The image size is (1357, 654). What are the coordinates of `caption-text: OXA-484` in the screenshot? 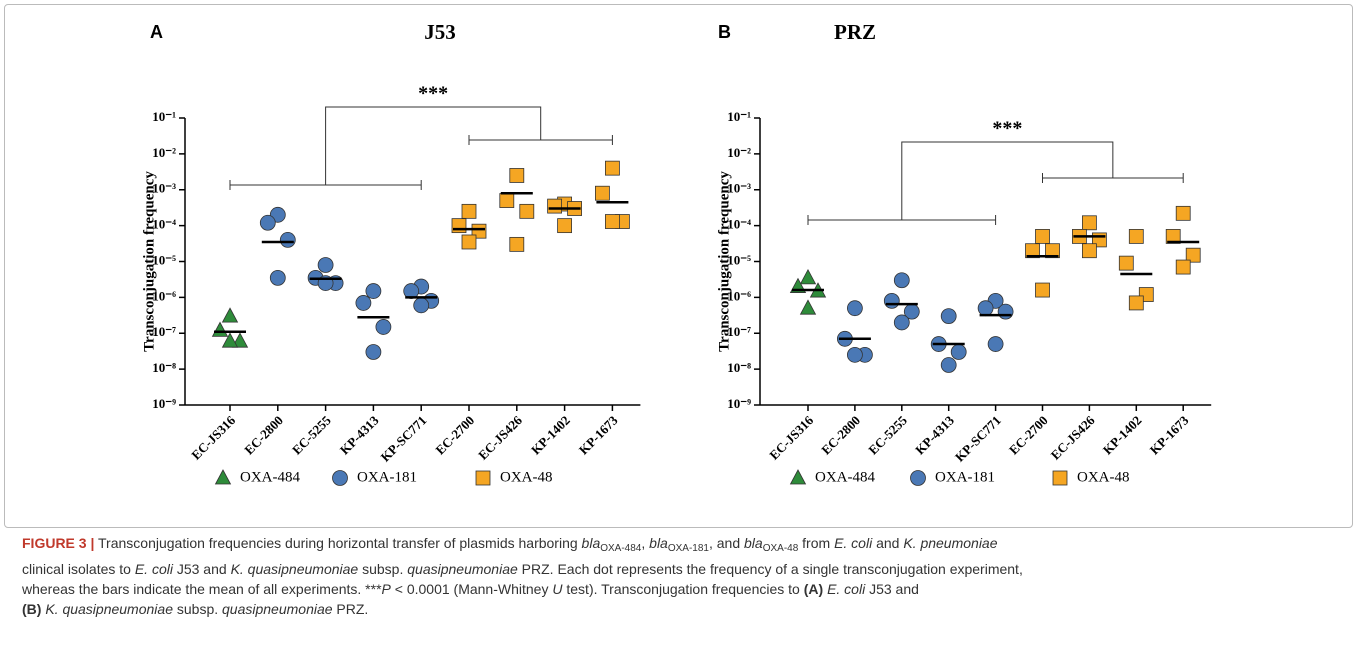 It's located at (621, 548).